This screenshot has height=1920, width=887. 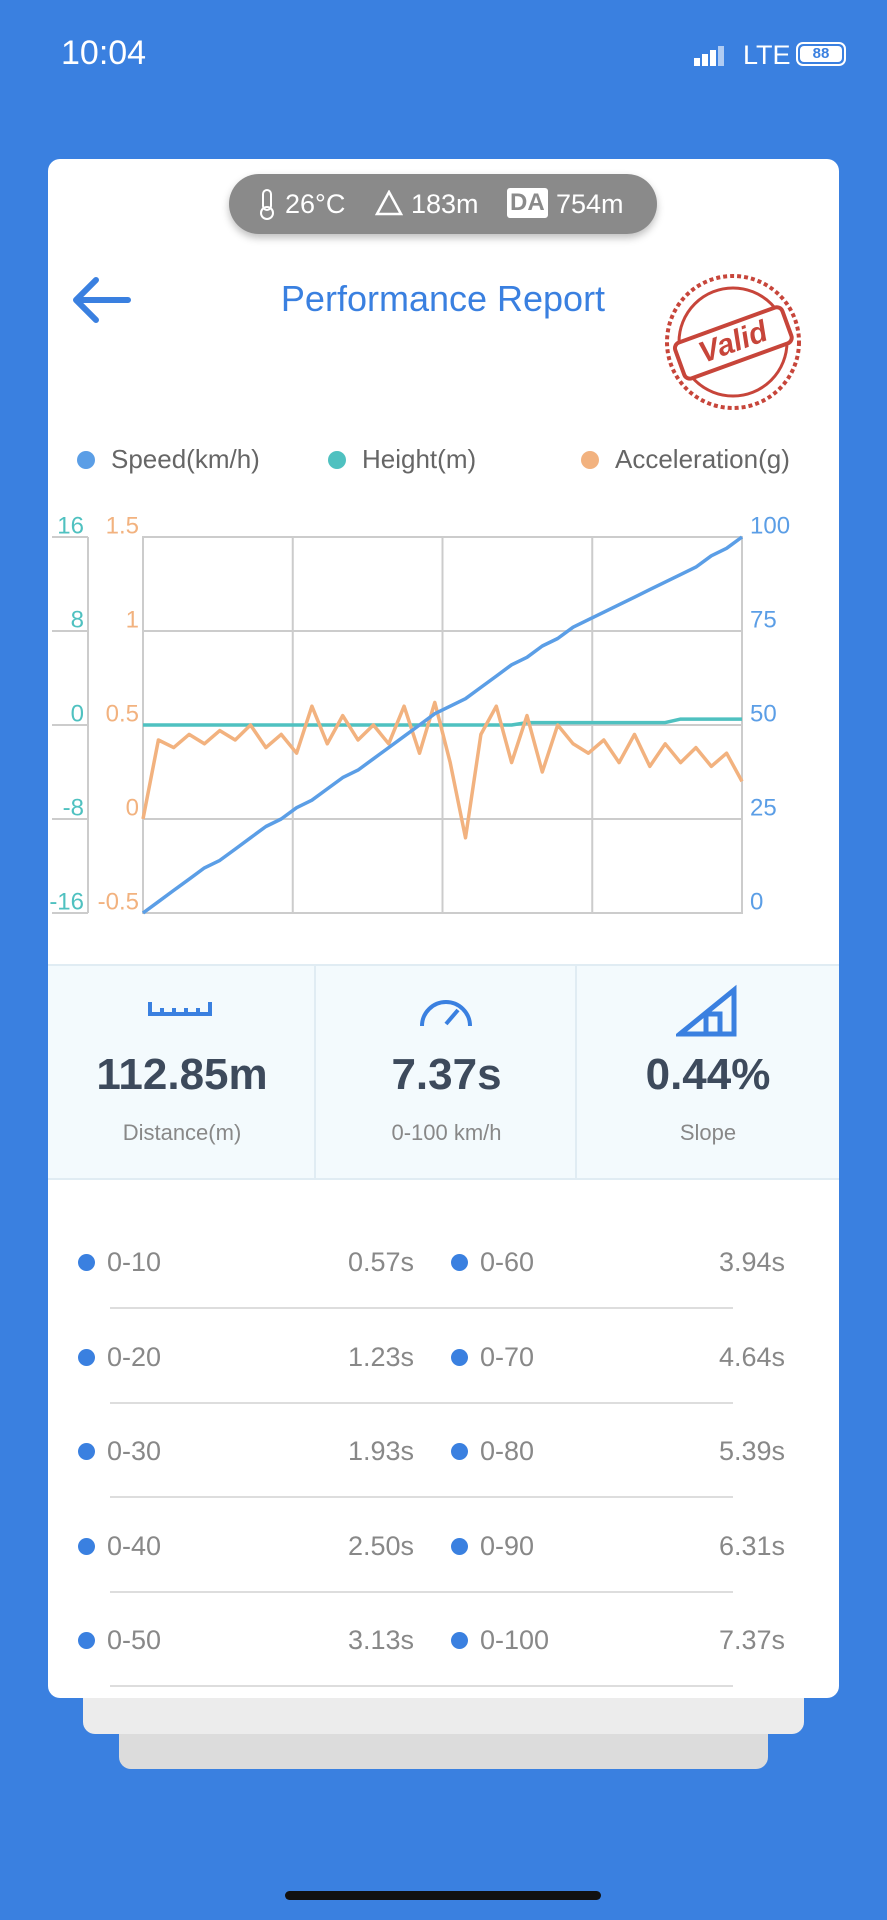 I want to click on legend-label: Speed(km/h), so click(x=185, y=459).